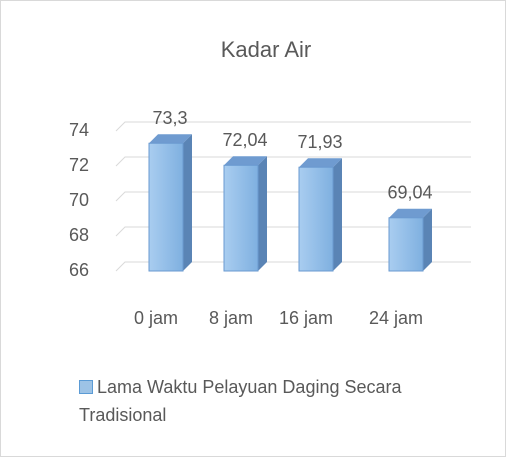 The width and height of the screenshot is (506, 458). Describe the element at coordinates (79, 235) in the screenshot. I see `y-tick-label: 68` at that location.